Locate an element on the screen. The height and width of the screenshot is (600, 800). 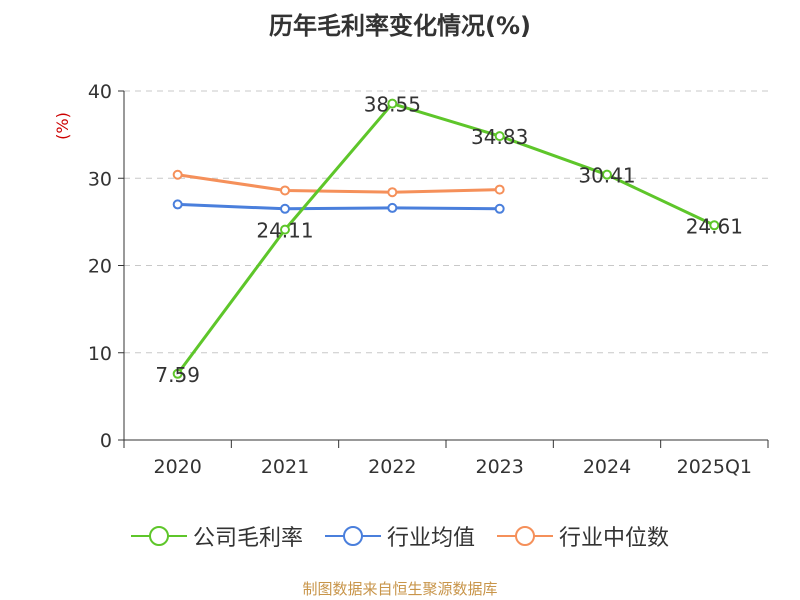
legend-label: 行业中位数 is located at coordinates (614, 538).